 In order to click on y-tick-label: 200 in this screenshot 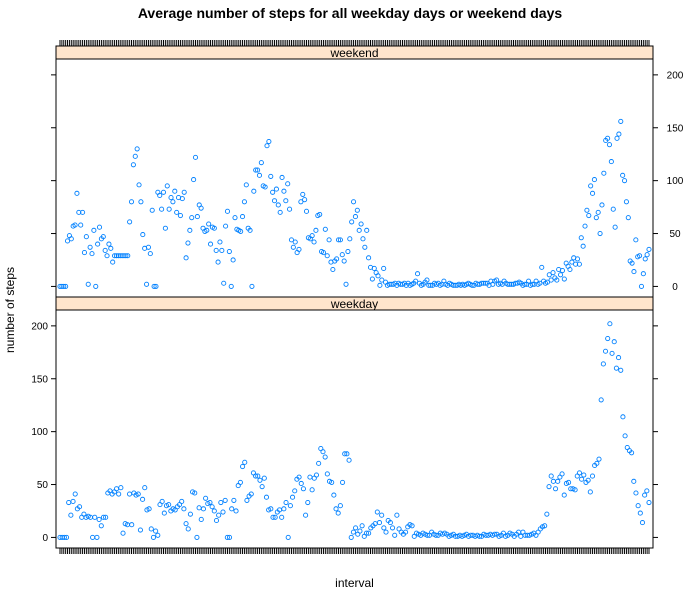, I will do `click(675, 75)`.